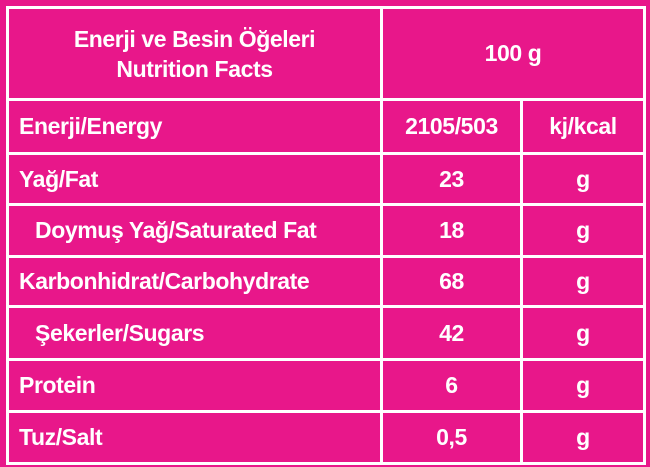 This screenshot has width=650, height=467. What do you see at coordinates (451, 126) in the screenshot?
I see `value: 2105/503` at bounding box center [451, 126].